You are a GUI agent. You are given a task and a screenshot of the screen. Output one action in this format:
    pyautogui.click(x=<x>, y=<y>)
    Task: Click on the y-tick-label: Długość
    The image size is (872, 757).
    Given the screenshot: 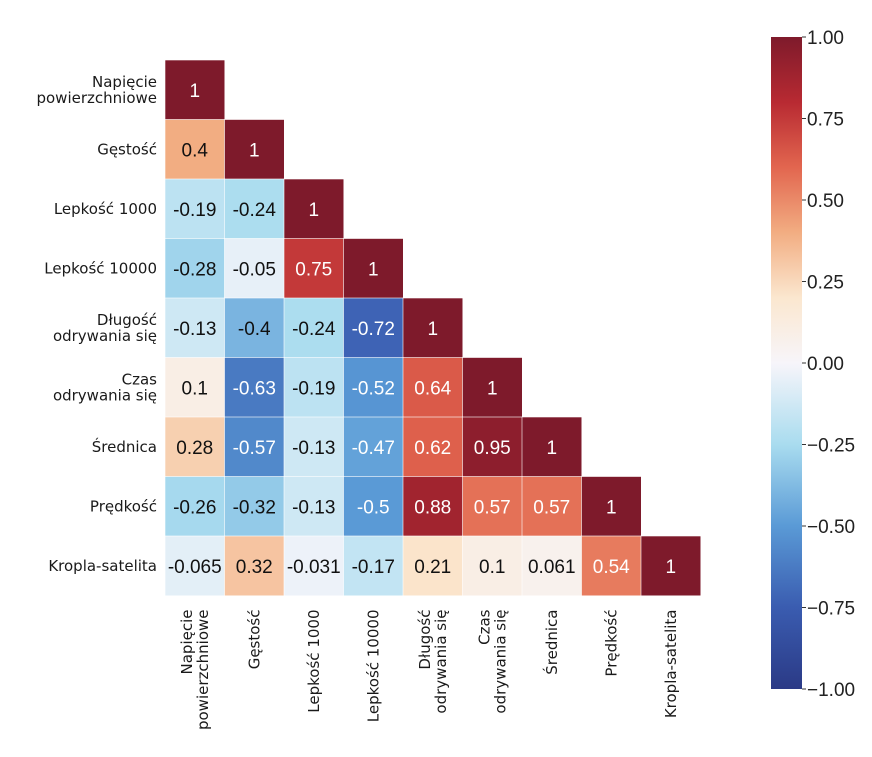 What is the action you would take?
    pyautogui.click(x=127, y=320)
    